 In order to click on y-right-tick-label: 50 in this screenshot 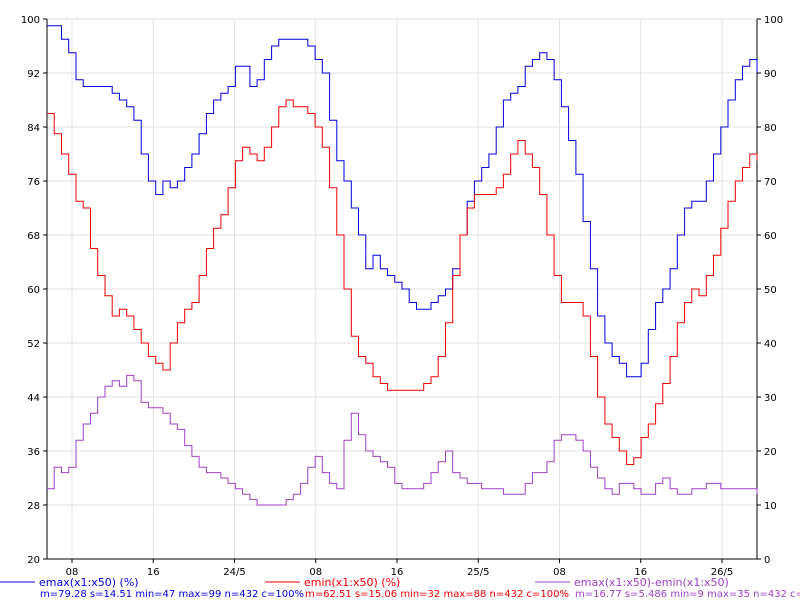, I will do `click(770, 290)`.